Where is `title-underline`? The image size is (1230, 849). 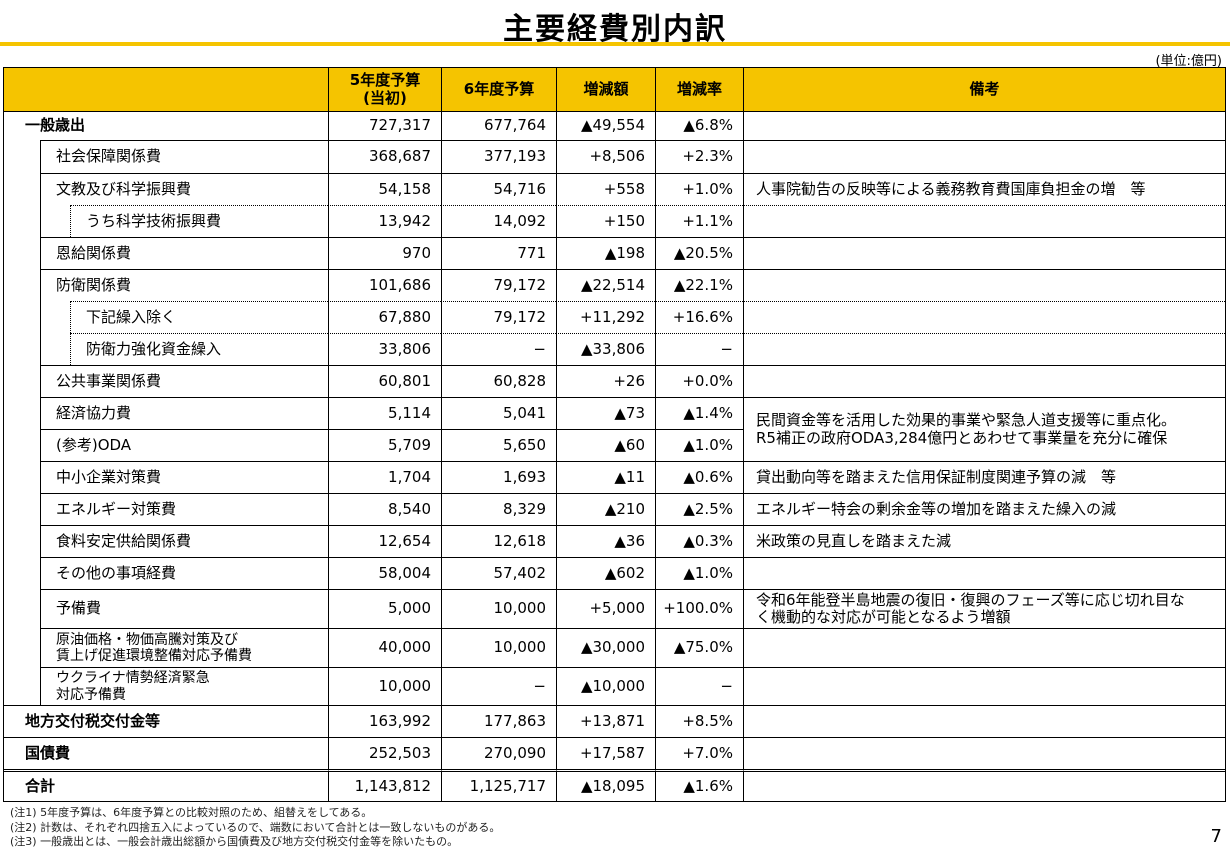
title-underline is located at coordinates (615, 44).